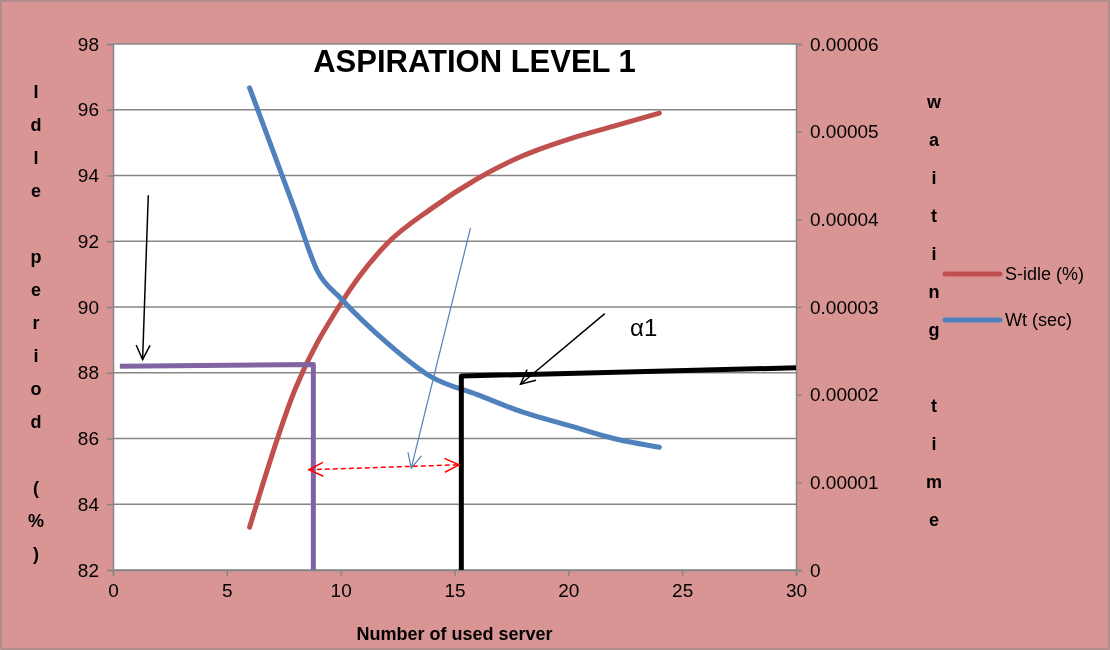 Image resolution: width=1110 pixels, height=650 pixels. Describe the element at coordinates (683, 591) in the screenshot. I see `x-tick-label: 25` at that location.